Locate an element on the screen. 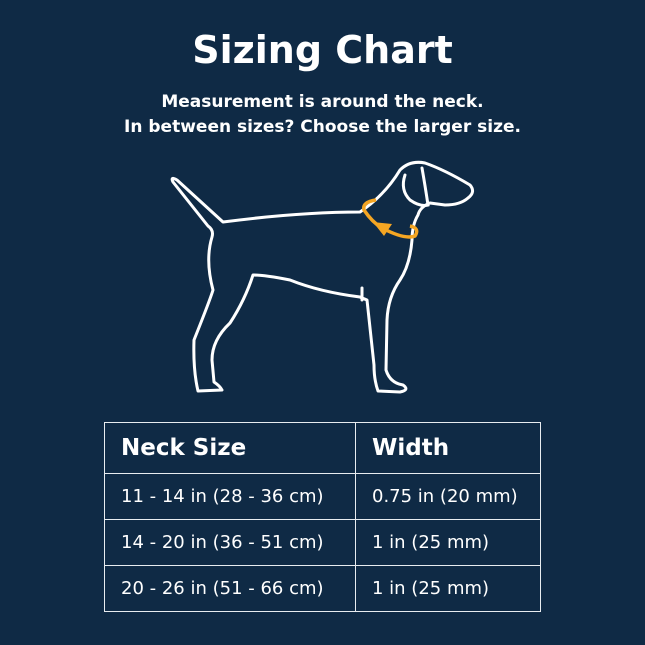 This screenshot has width=645, height=645. page-title: Sizing Chart is located at coordinates (322, 50).